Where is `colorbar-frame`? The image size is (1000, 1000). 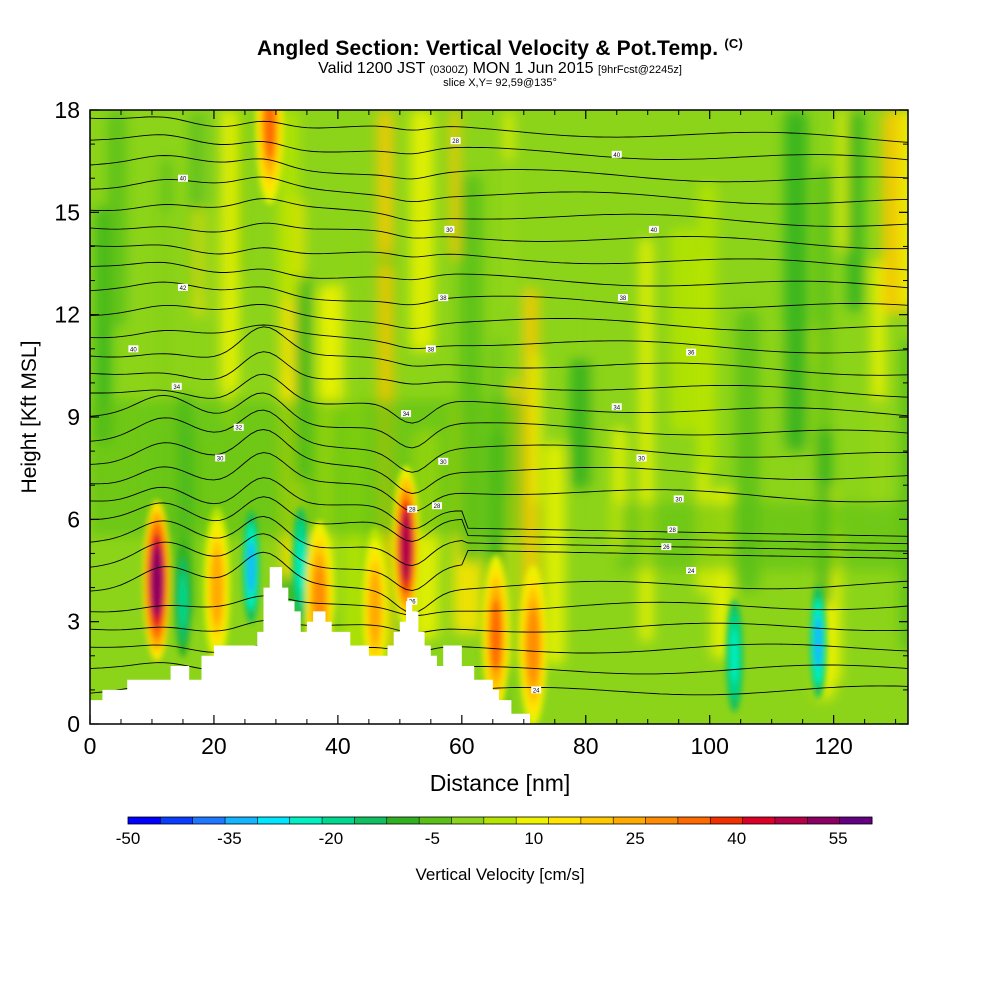 colorbar-frame is located at coordinates (500, 820).